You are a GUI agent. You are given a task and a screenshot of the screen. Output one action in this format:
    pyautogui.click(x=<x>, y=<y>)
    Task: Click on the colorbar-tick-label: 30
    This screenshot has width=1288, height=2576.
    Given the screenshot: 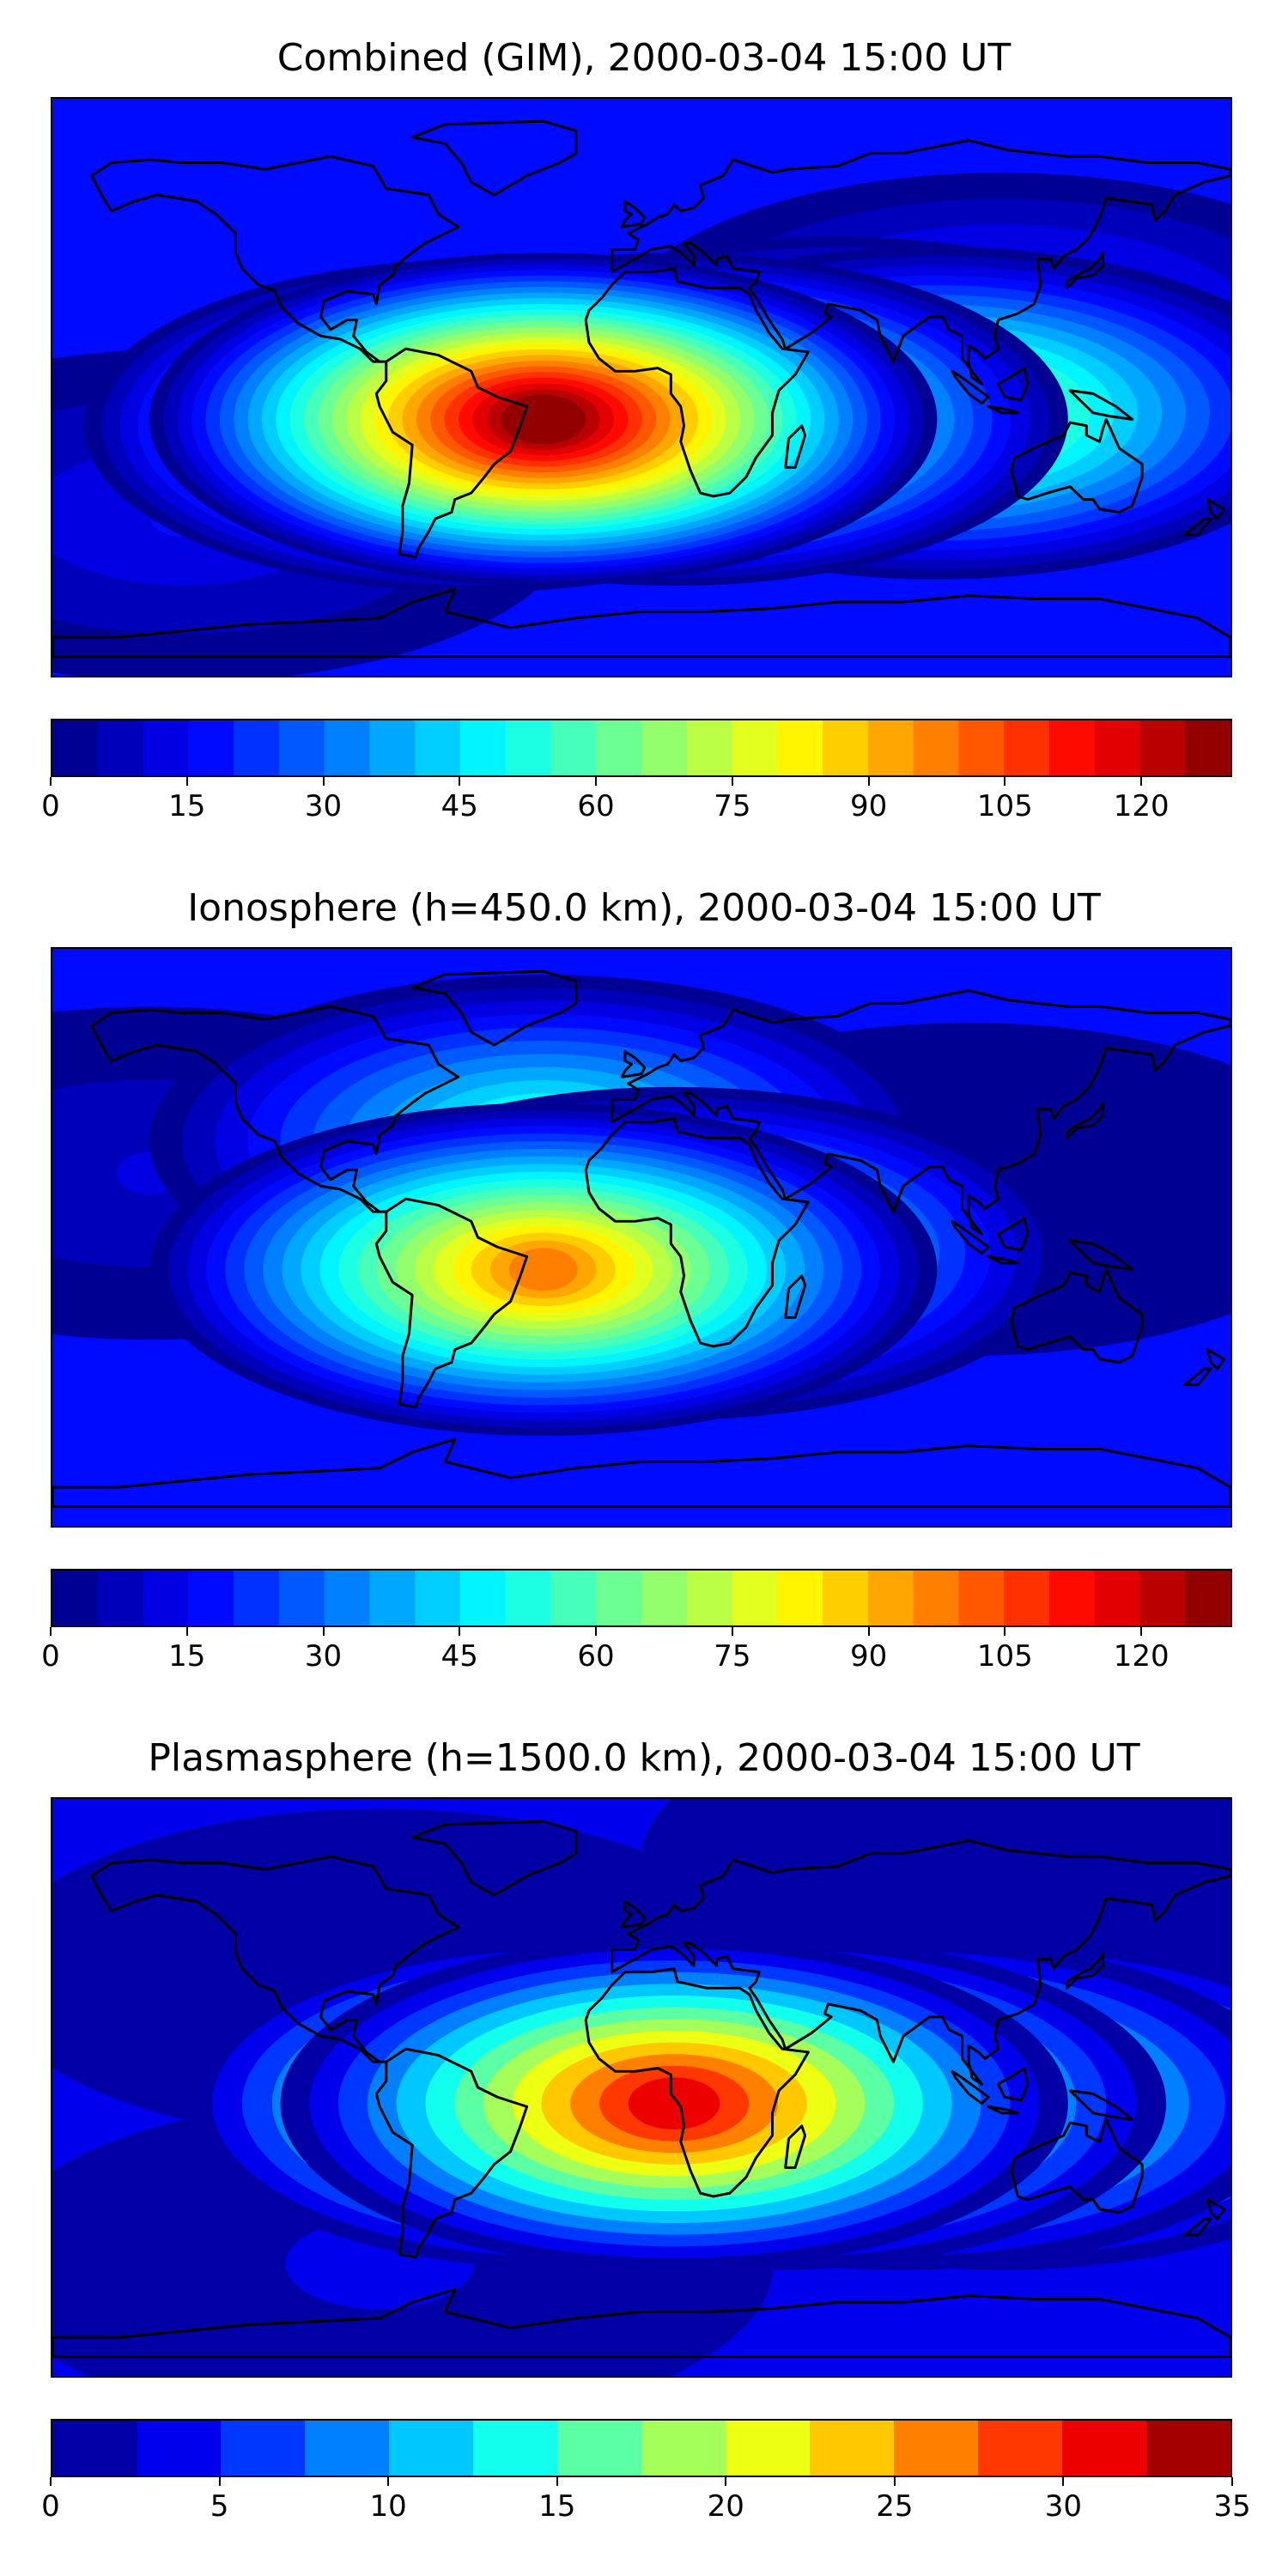 What is the action you would take?
    pyautogui.click(x=323, y=806)
    